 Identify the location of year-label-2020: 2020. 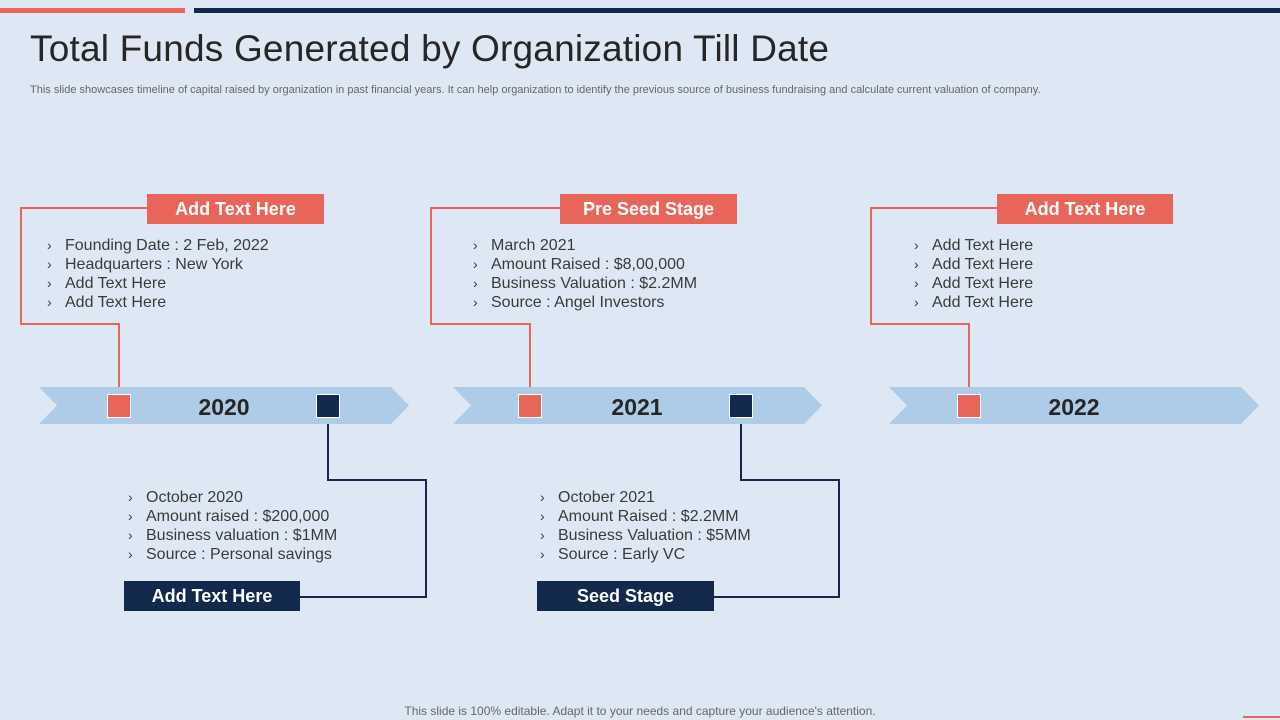
(224, 407).